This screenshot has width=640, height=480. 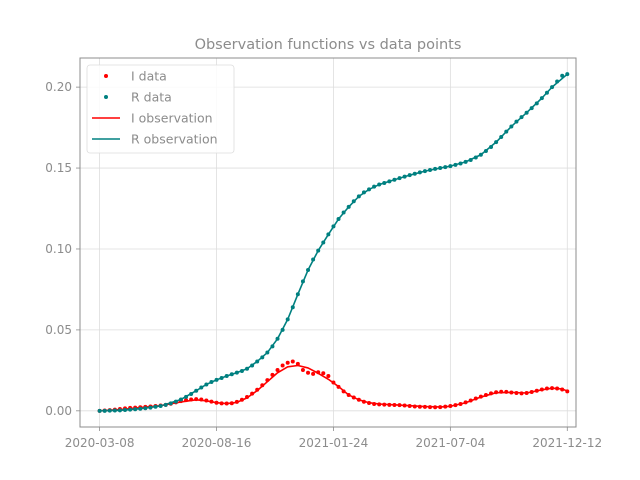 I want to click on y-tick-label: 0.05, so click(x=58, y=330).